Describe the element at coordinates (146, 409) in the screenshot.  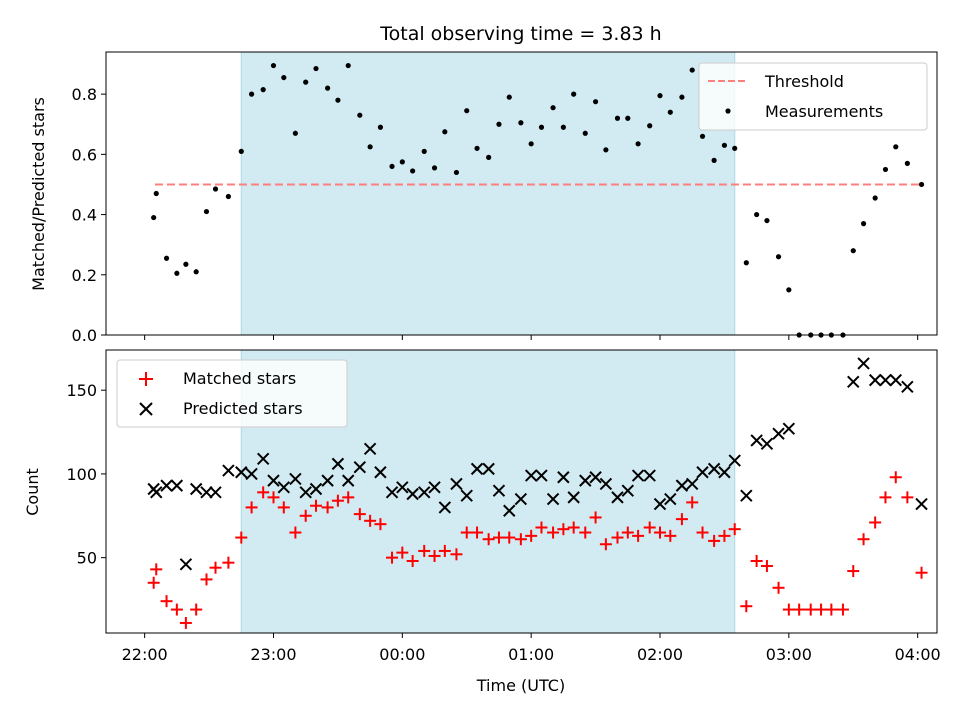
I see `legend-predicted-swatch` at that location.